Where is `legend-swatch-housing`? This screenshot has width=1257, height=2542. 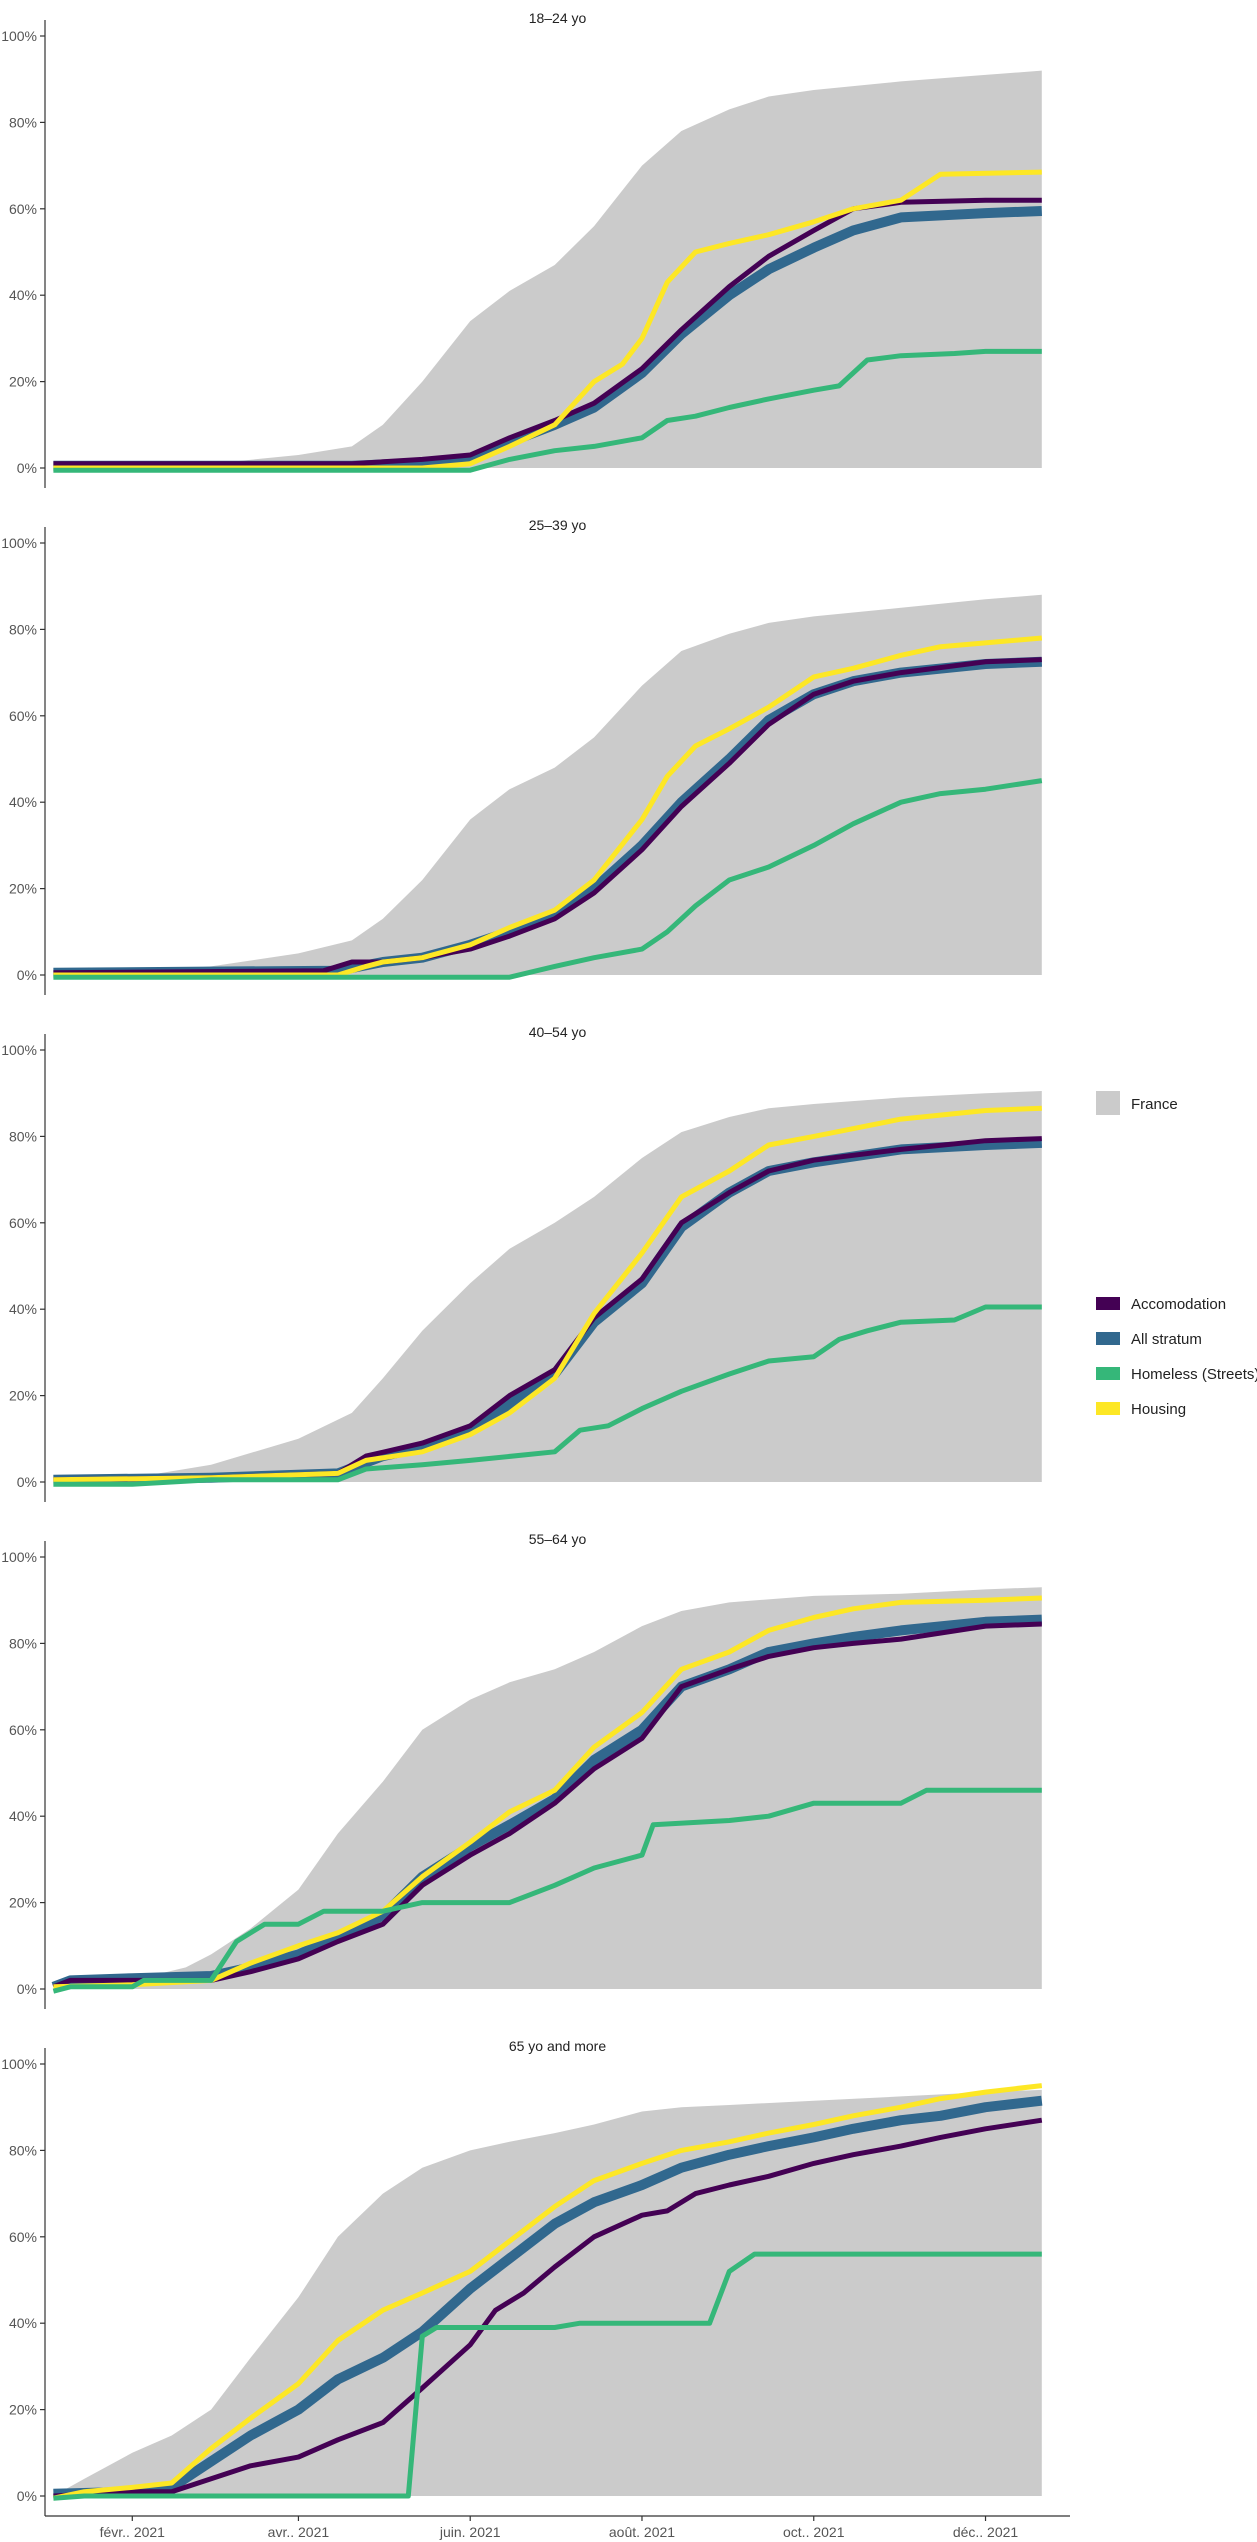
legend-swatch-housing is located at coordinates (1108, 1408).